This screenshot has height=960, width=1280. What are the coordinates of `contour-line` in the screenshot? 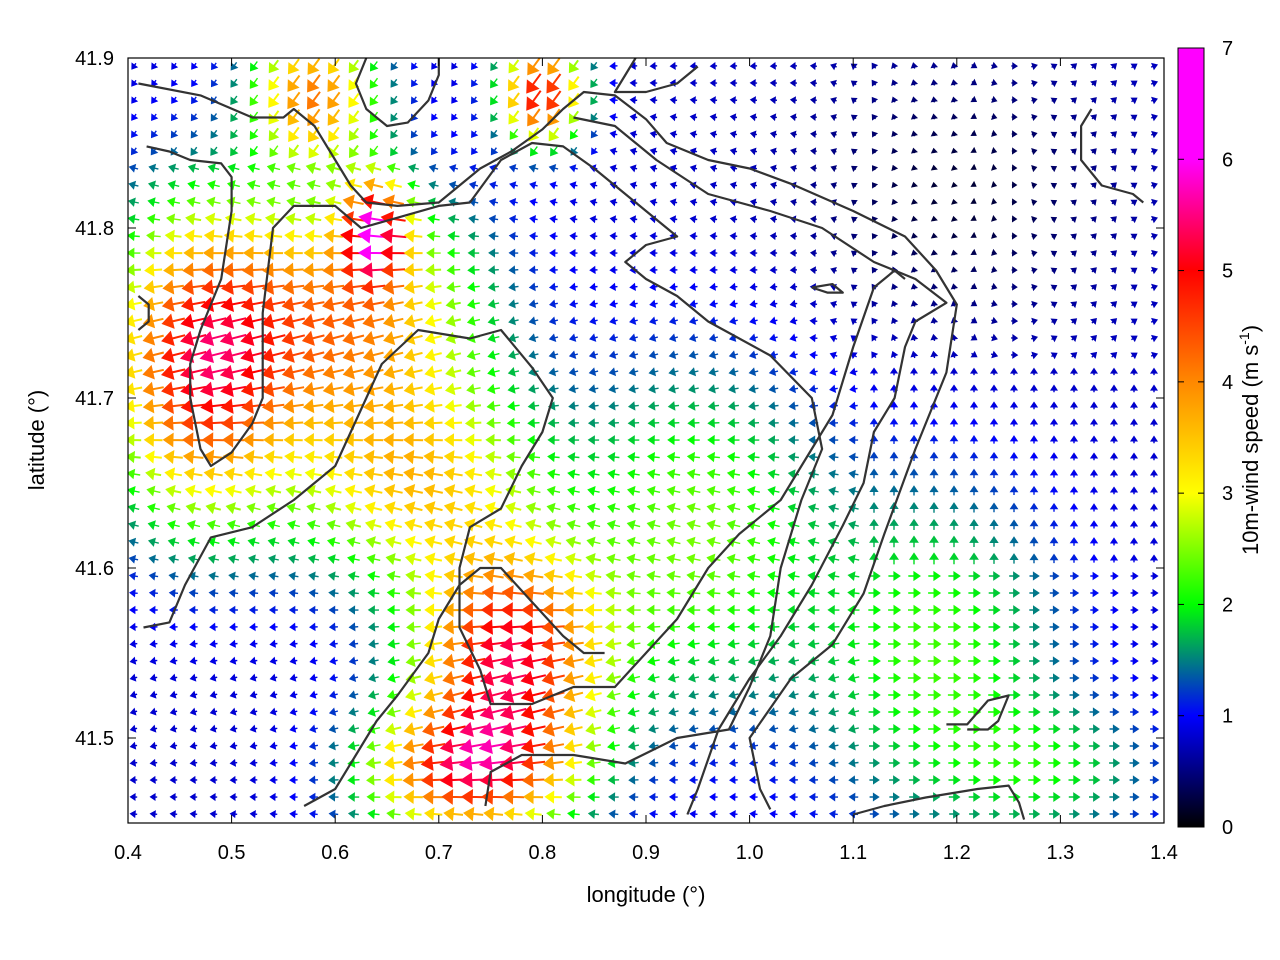 It's located at (827, 288).